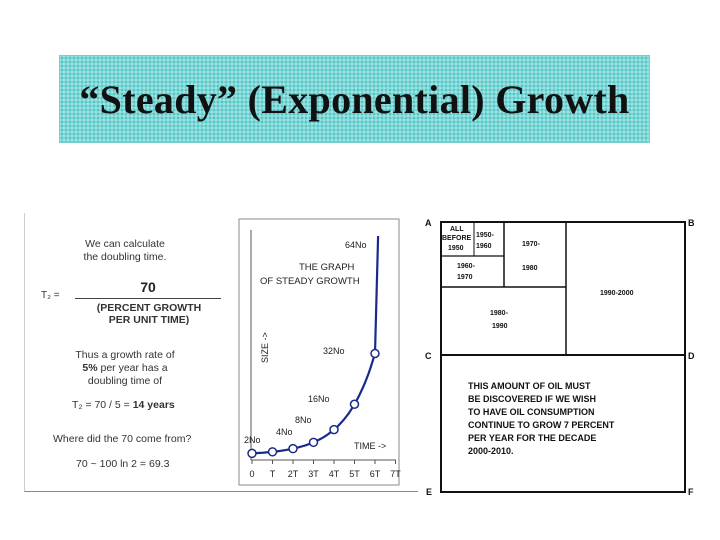 This screenshot has width=720, height=540. Describe the element at coordinates (123, 464) in the screenshot. I see `ln2-approximation: 70 ~ 100 ln 2 = 69.3` at that location.